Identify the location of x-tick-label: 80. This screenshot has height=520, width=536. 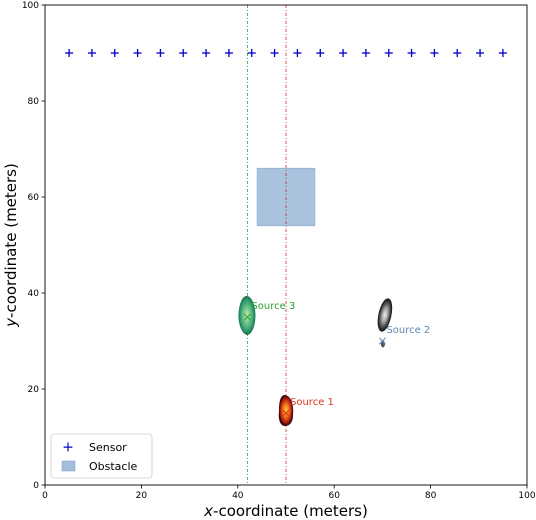
(431, 496).